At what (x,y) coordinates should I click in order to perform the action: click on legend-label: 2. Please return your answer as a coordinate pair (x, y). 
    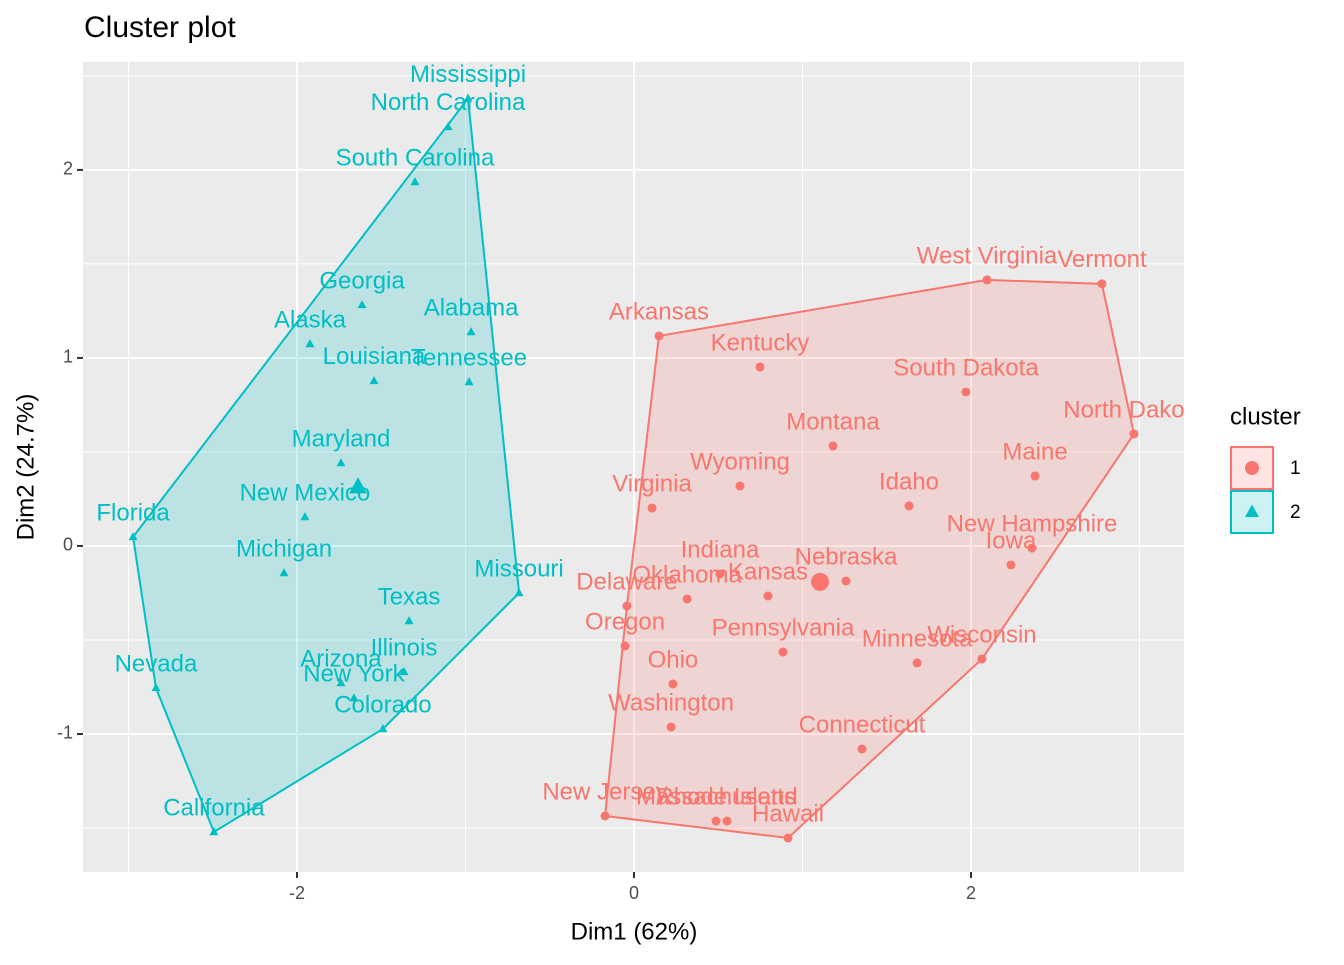
    Looking at the image, I should click on (1295, 512).